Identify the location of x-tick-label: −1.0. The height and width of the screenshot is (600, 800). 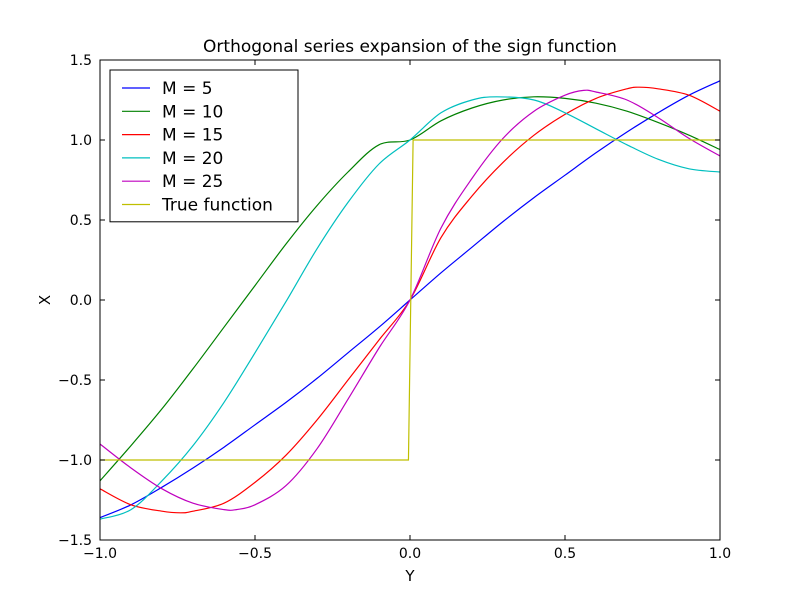
(100, 554).